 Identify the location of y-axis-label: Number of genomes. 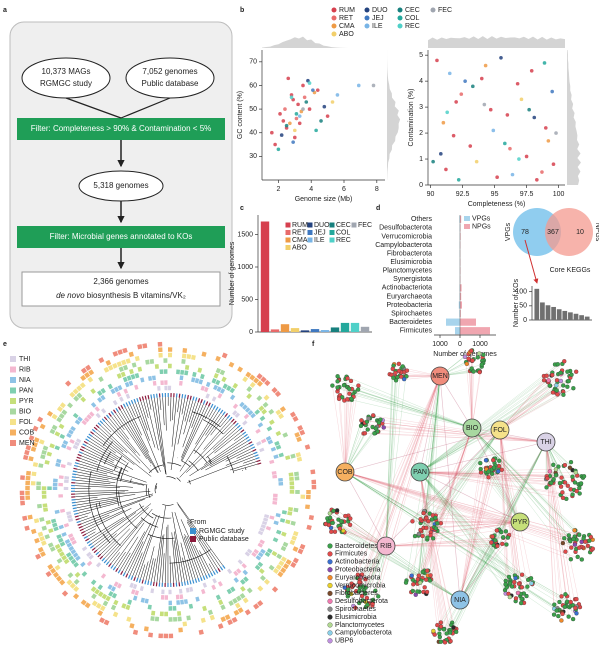
(232, 273).